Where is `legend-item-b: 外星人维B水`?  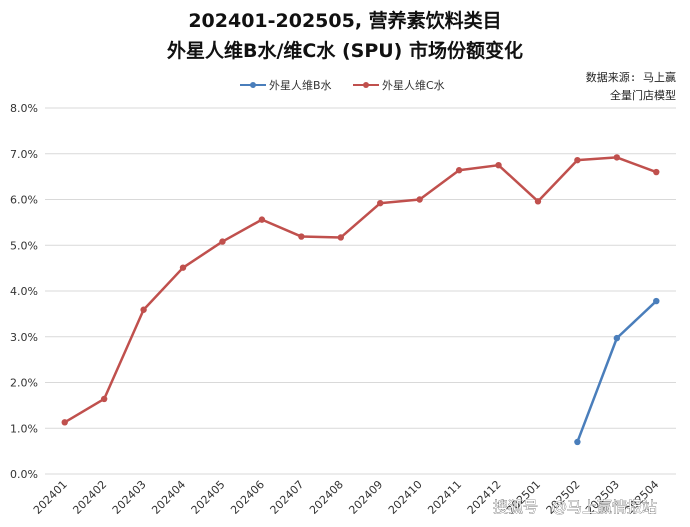 legend-item-b: 外星人维B水 is located at coordinates (286, 85).